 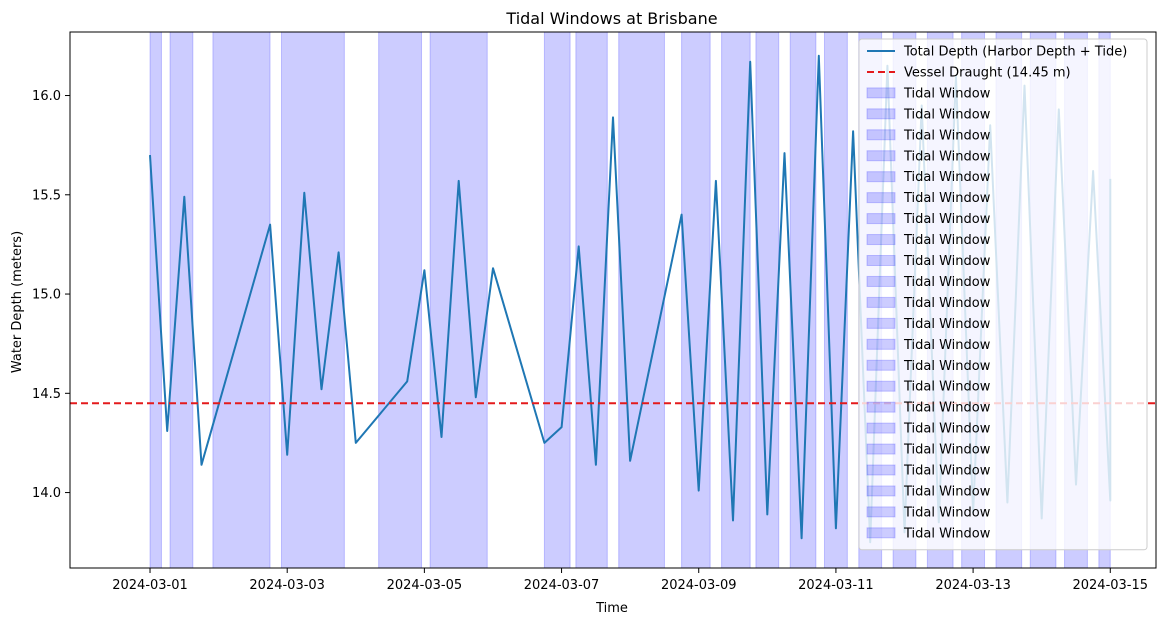 What do you see at coordinates (562, 585) in the screenshot?
I see `x-tick-label-4: 2024-03-07` at bounding box center [562, 585].